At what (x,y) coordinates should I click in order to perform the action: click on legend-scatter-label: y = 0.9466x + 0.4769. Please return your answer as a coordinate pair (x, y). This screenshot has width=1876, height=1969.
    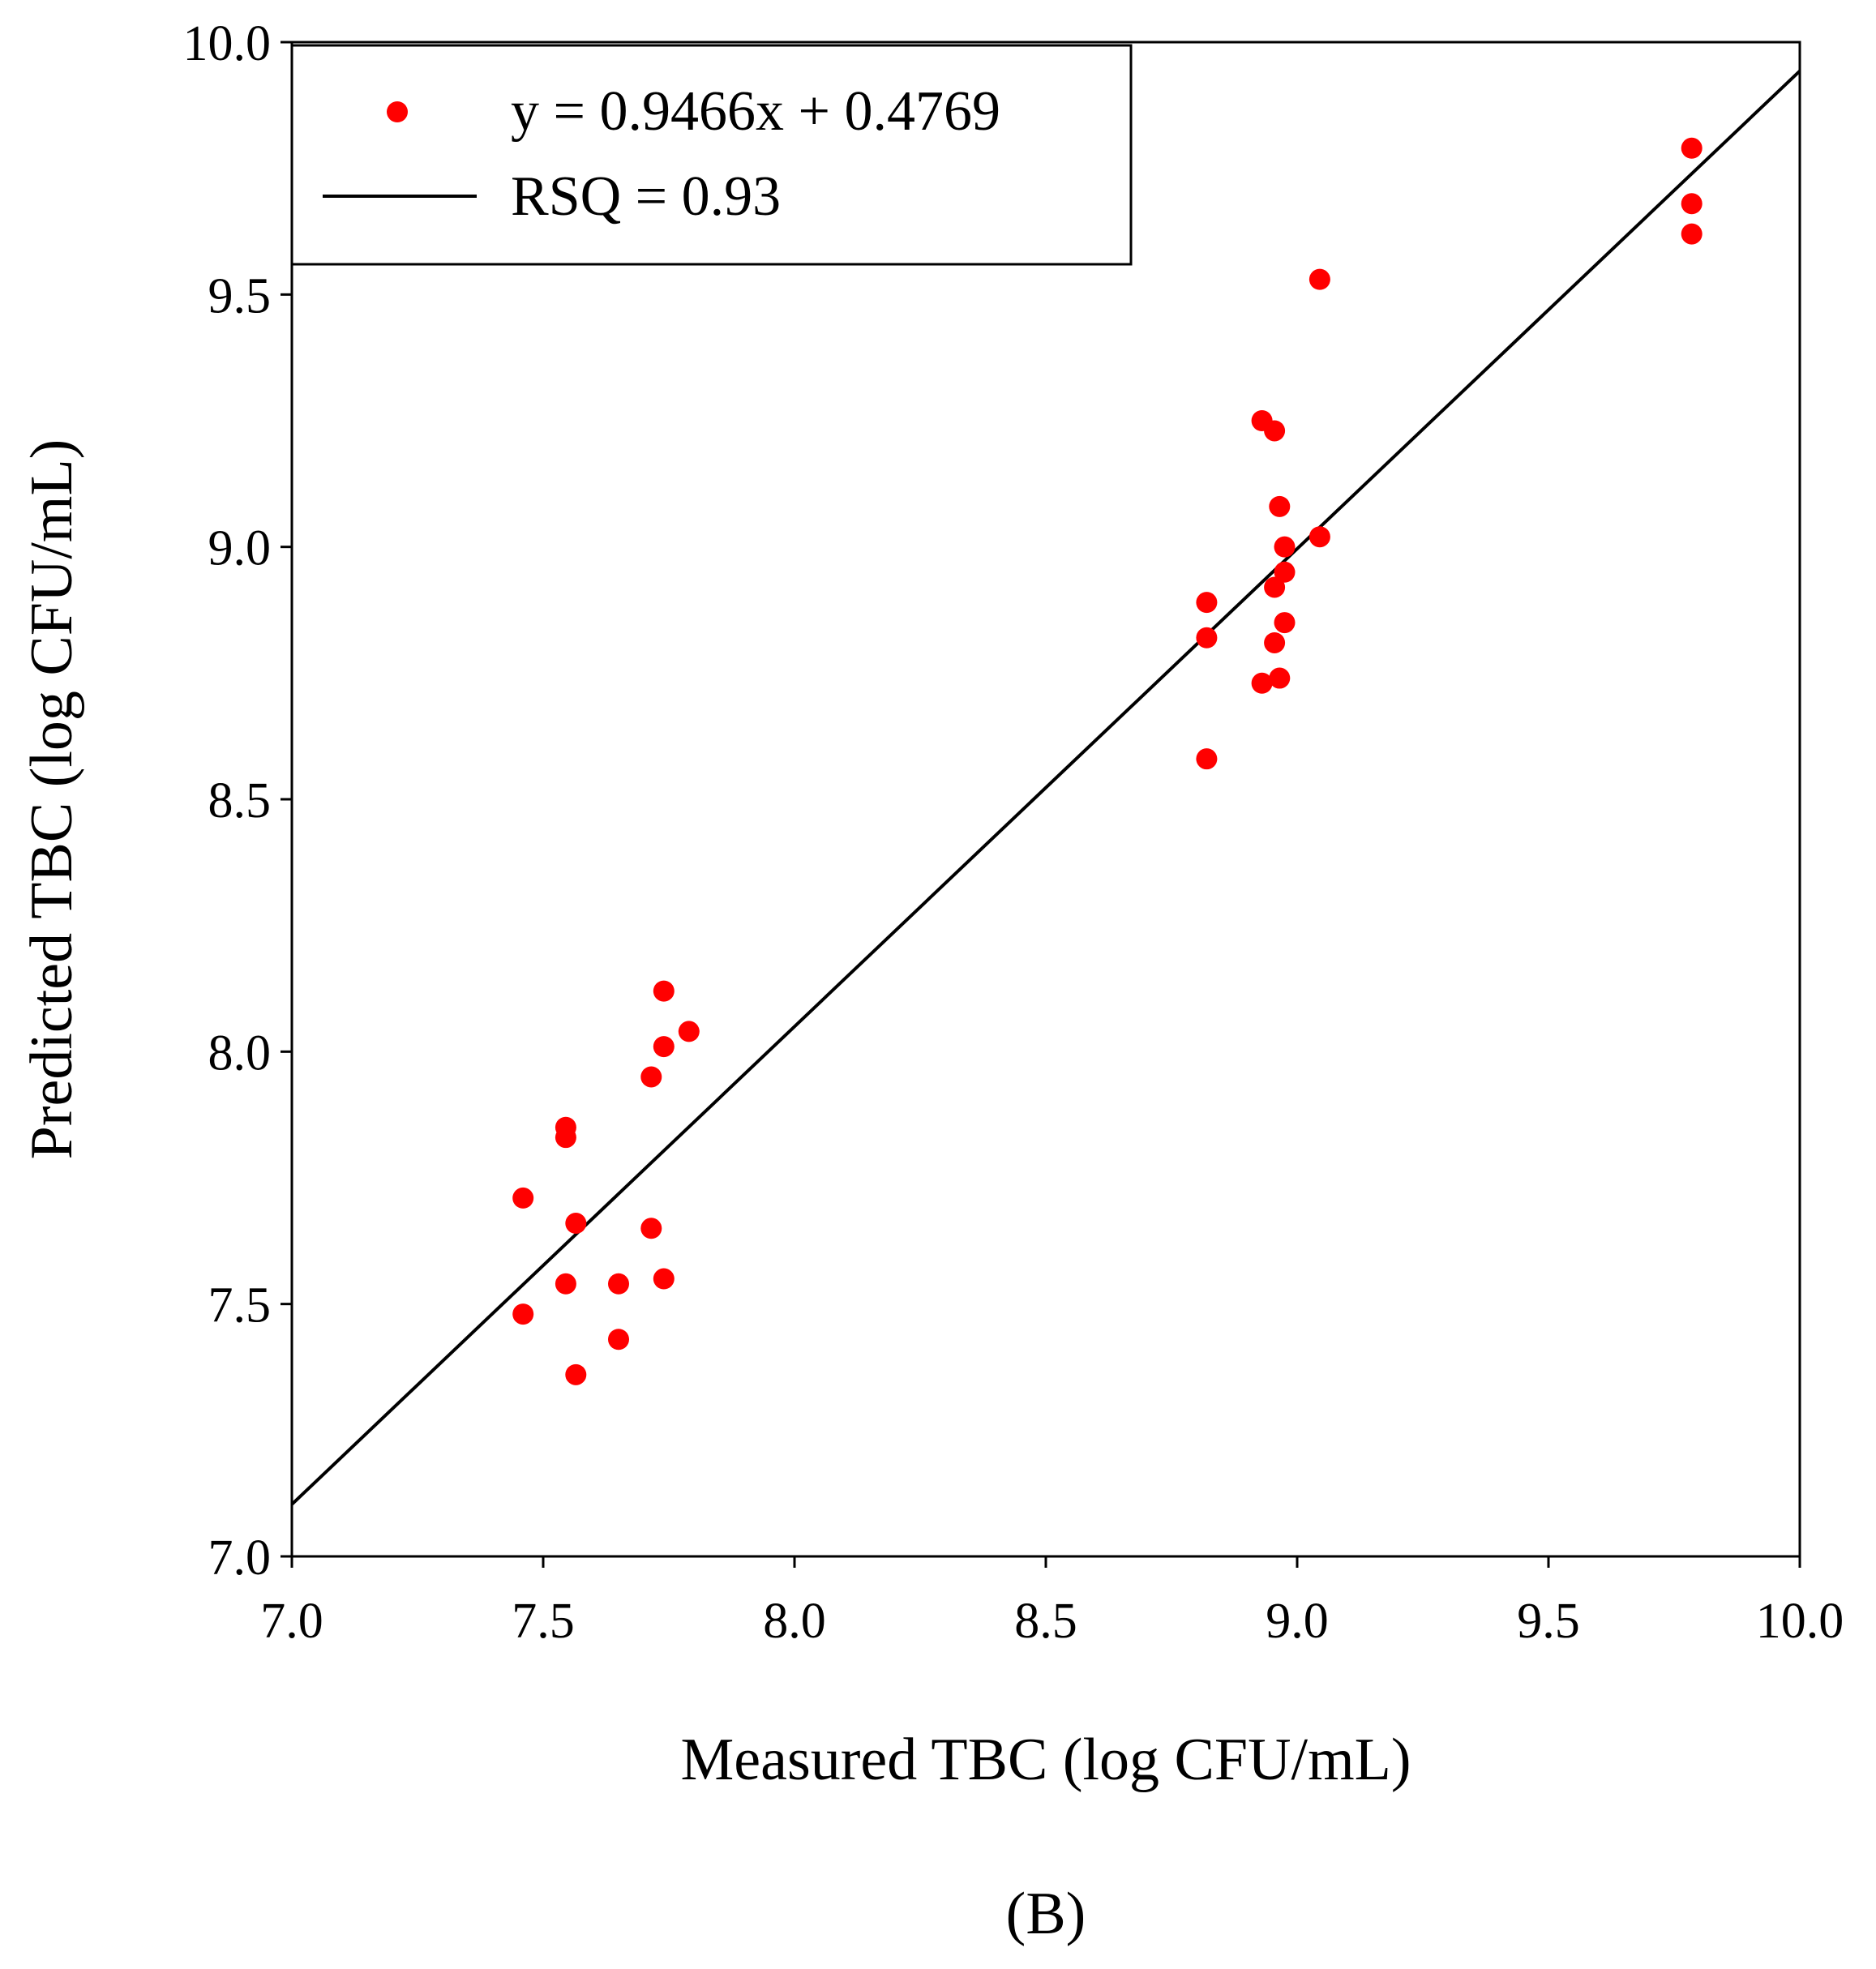
    Looking at the image, I should click on (756, 111).